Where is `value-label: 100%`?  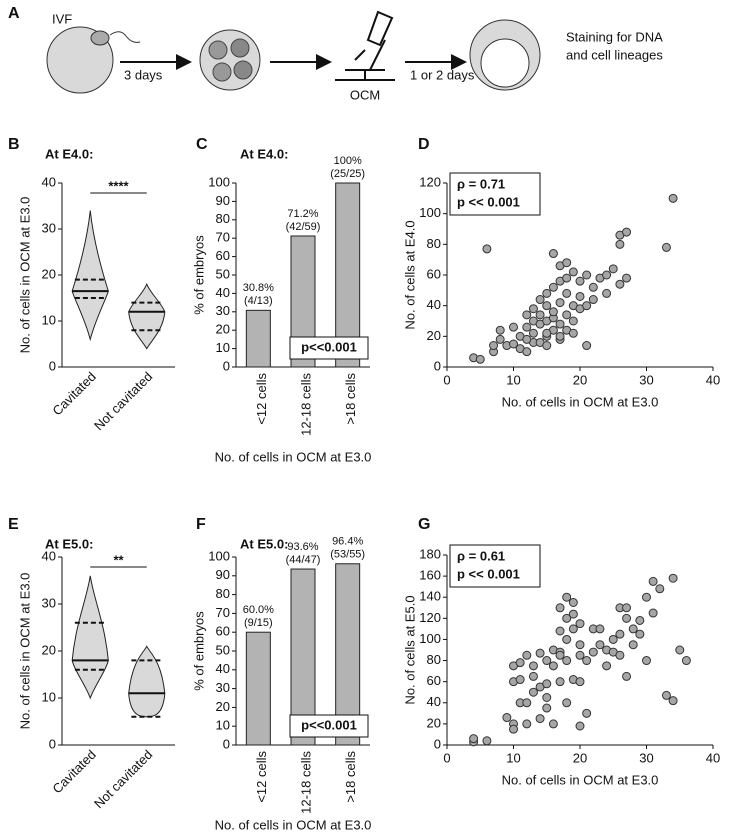 value-label: 100% is located at coordinates (348, 161).